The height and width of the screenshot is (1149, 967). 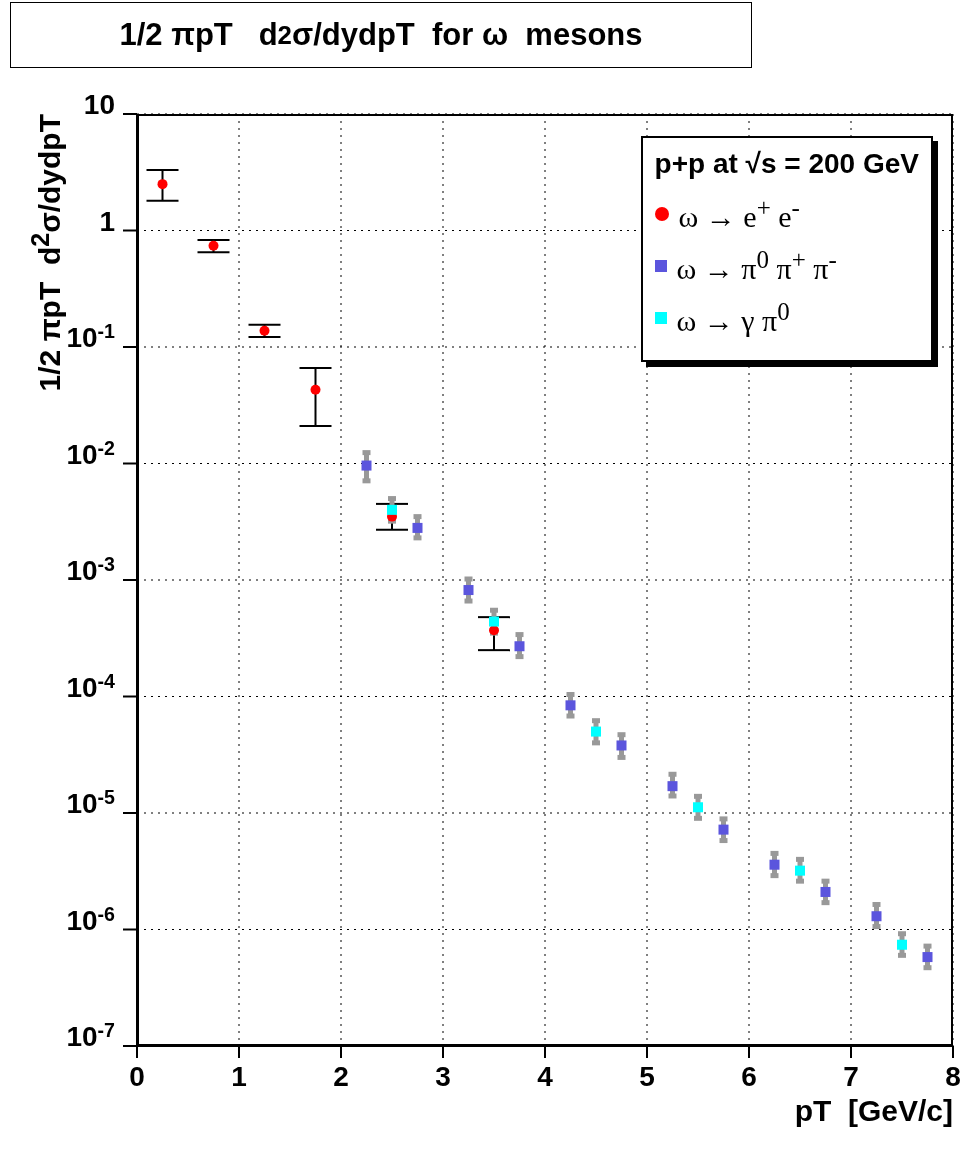 I want to click on legend-label: ω → π$^{0}$ π$^{+}$ π$^{-}$, so click(x=756, y=266).